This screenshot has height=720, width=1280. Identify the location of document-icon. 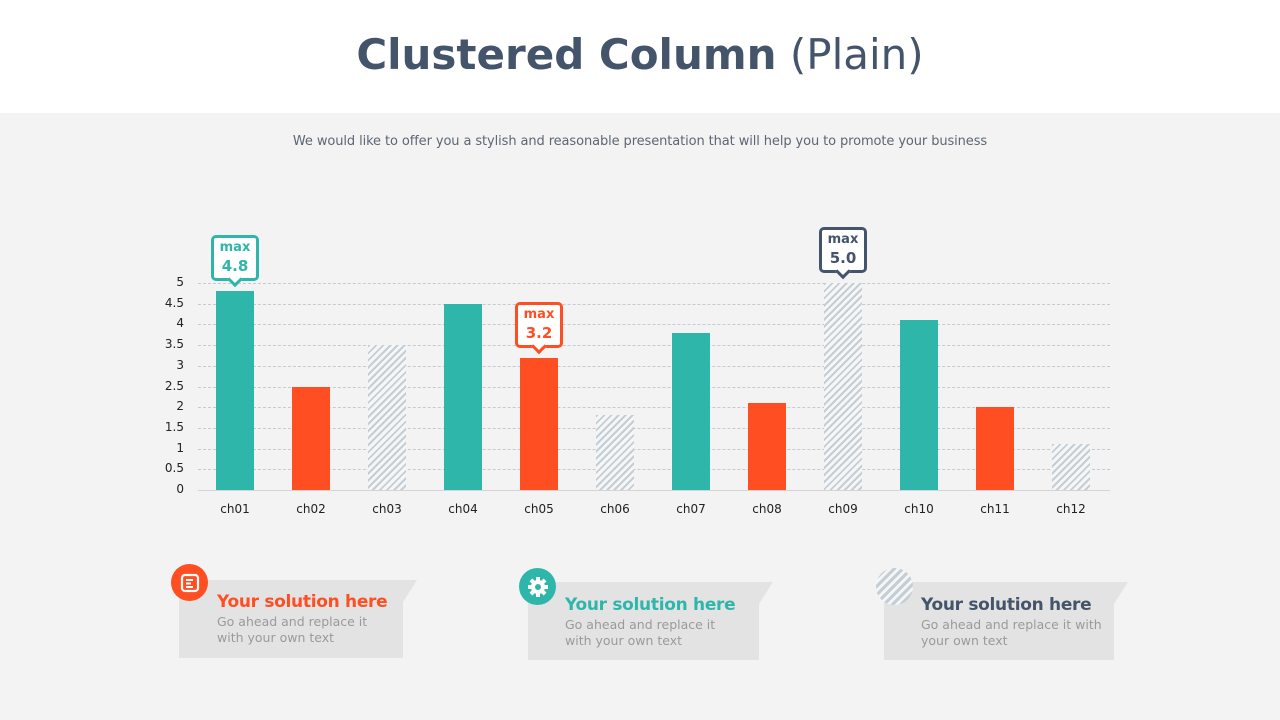
(189, 582).